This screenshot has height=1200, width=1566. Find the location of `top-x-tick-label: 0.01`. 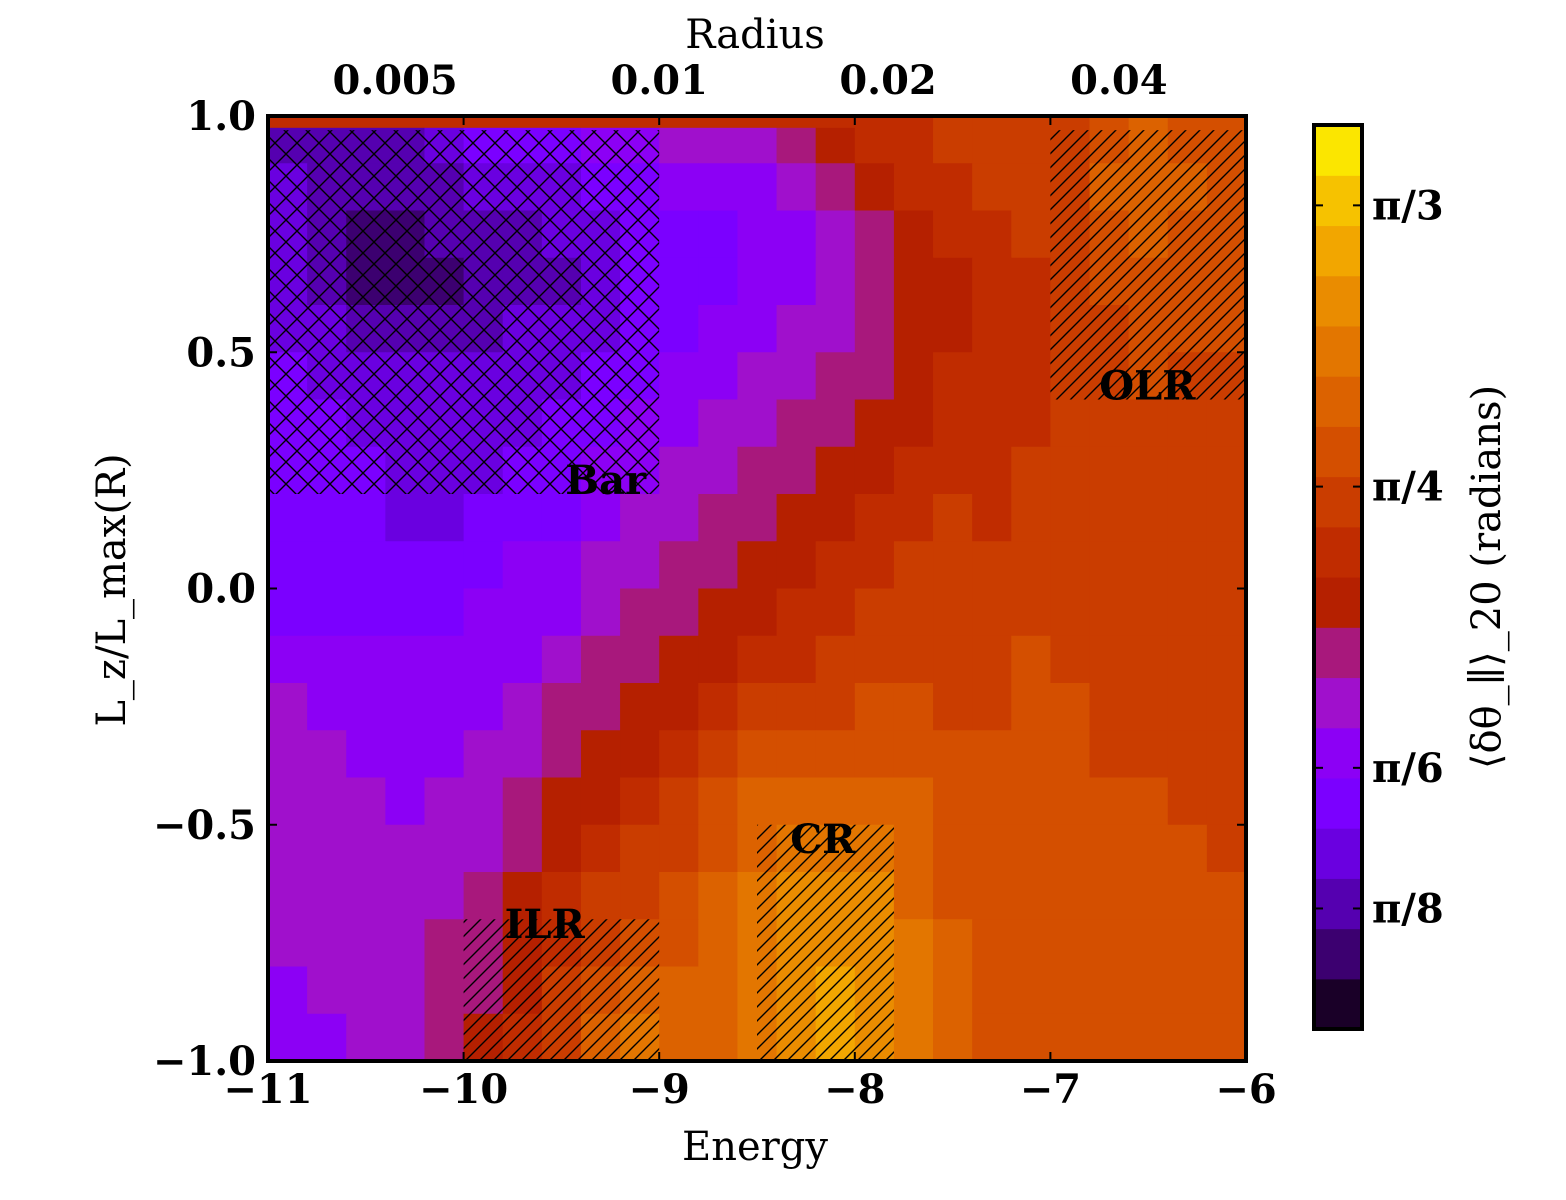

top-x-tick-label: 0.01 is located at coordinates (658, 80).